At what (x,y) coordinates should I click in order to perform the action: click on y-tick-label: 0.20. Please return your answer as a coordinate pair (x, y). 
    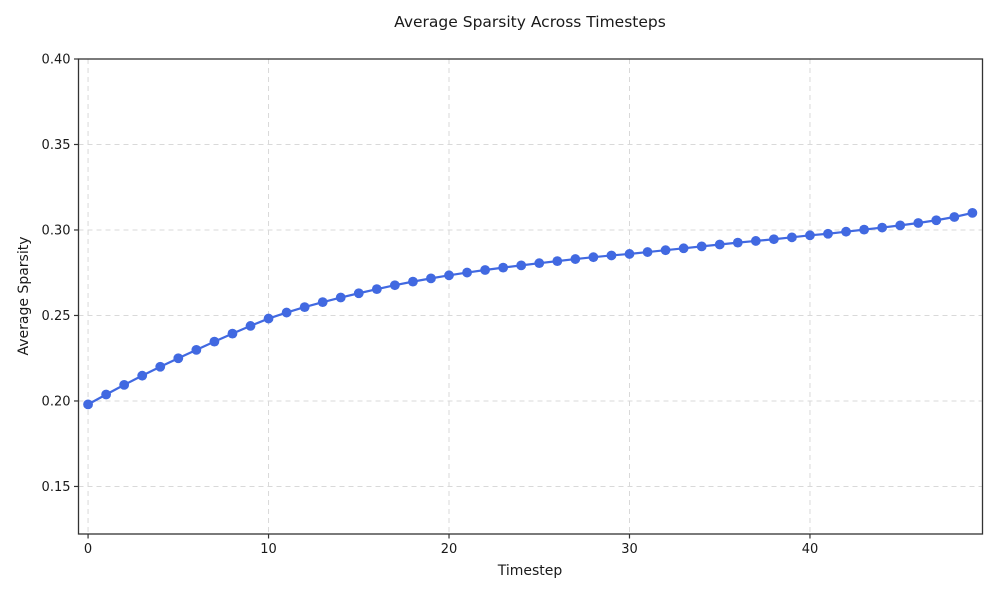
    Looking at the image, I should click on (56, 401).